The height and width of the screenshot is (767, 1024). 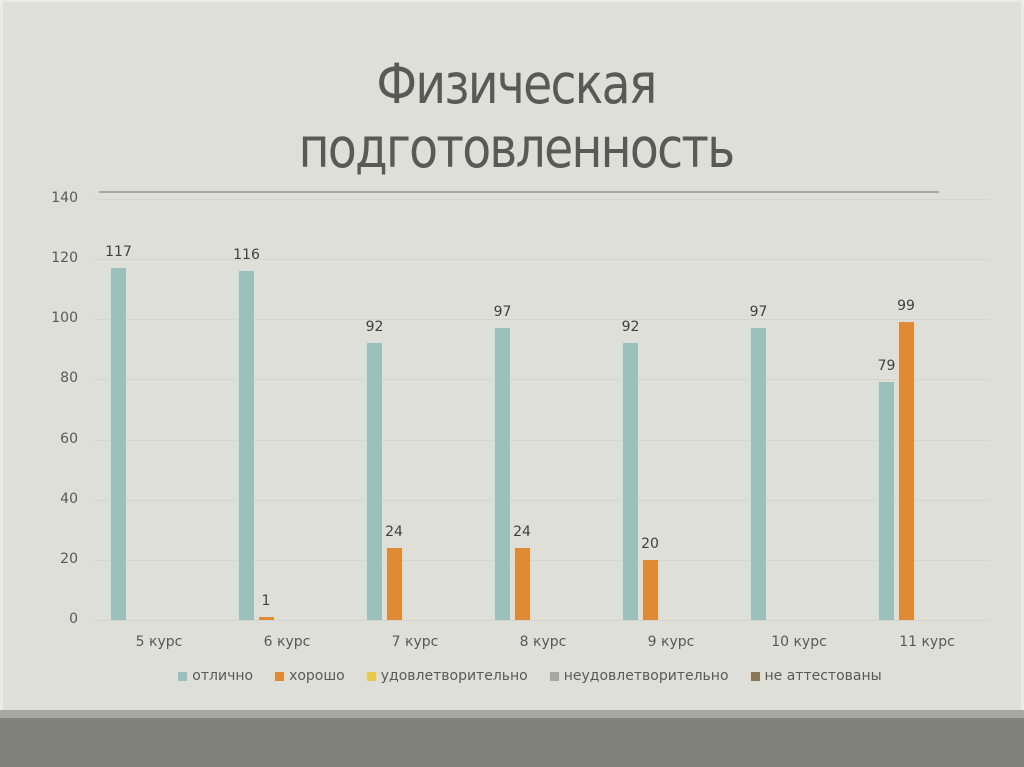 I want to click on bar-value-label: 79, so click(x=886, y=366).